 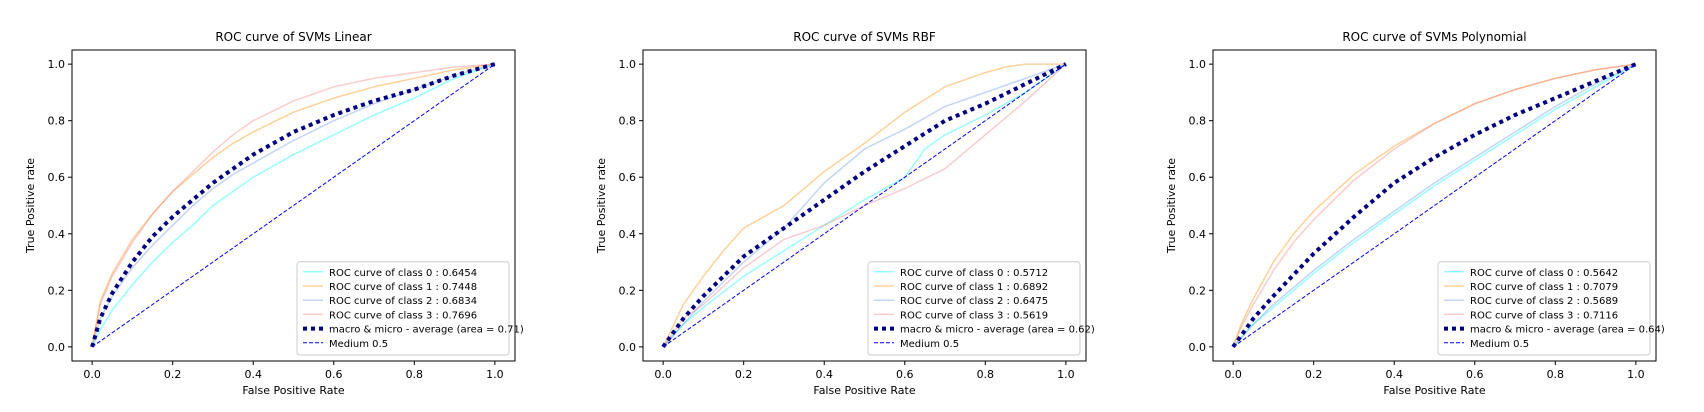 What do you see at coordinates (426, 330) in the screenshot?
I see `legend-label-4: macro & micro - average (area = 0.71)` at bounding box center [426, 330].